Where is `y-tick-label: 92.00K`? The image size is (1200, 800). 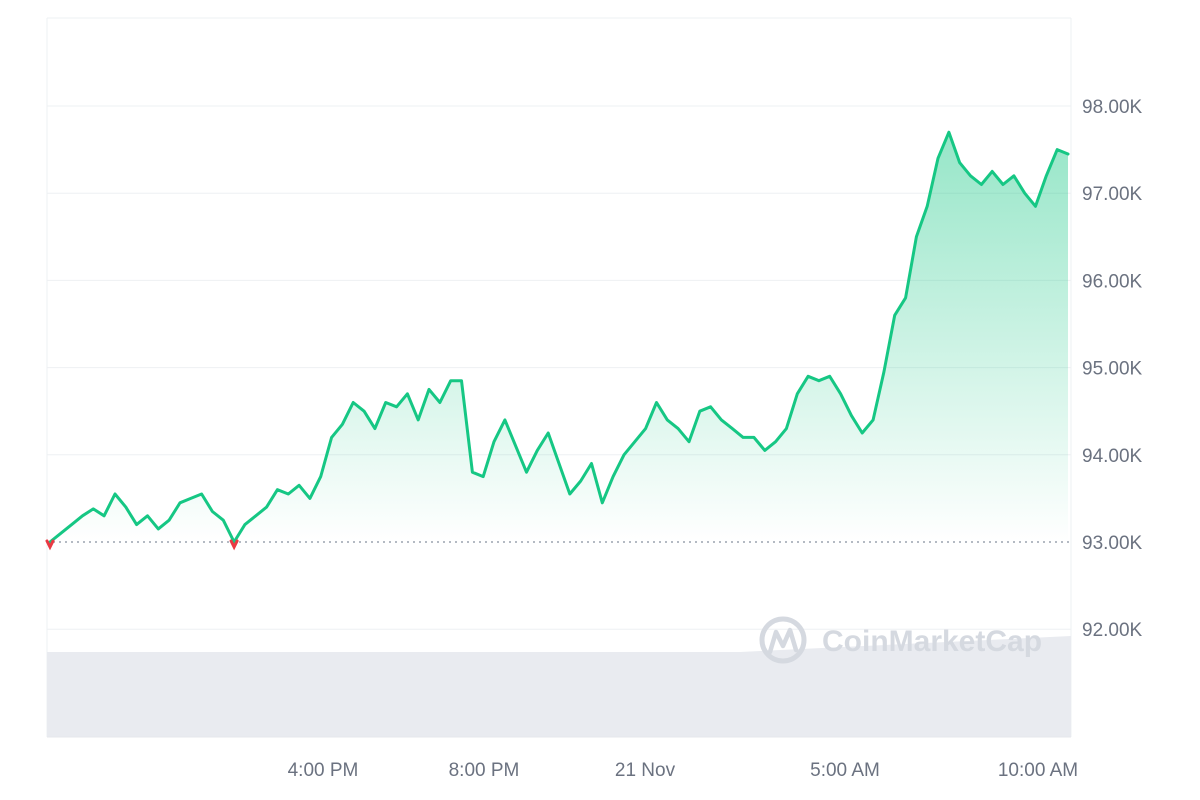 y-tick-label: 92.00K is located at coordinates (1112, 630).